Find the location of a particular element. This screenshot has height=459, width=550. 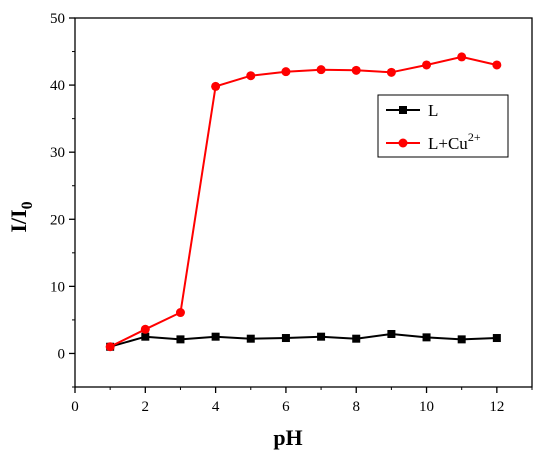

y-axis-title: I/I0 is located at coordinates (21, 216).